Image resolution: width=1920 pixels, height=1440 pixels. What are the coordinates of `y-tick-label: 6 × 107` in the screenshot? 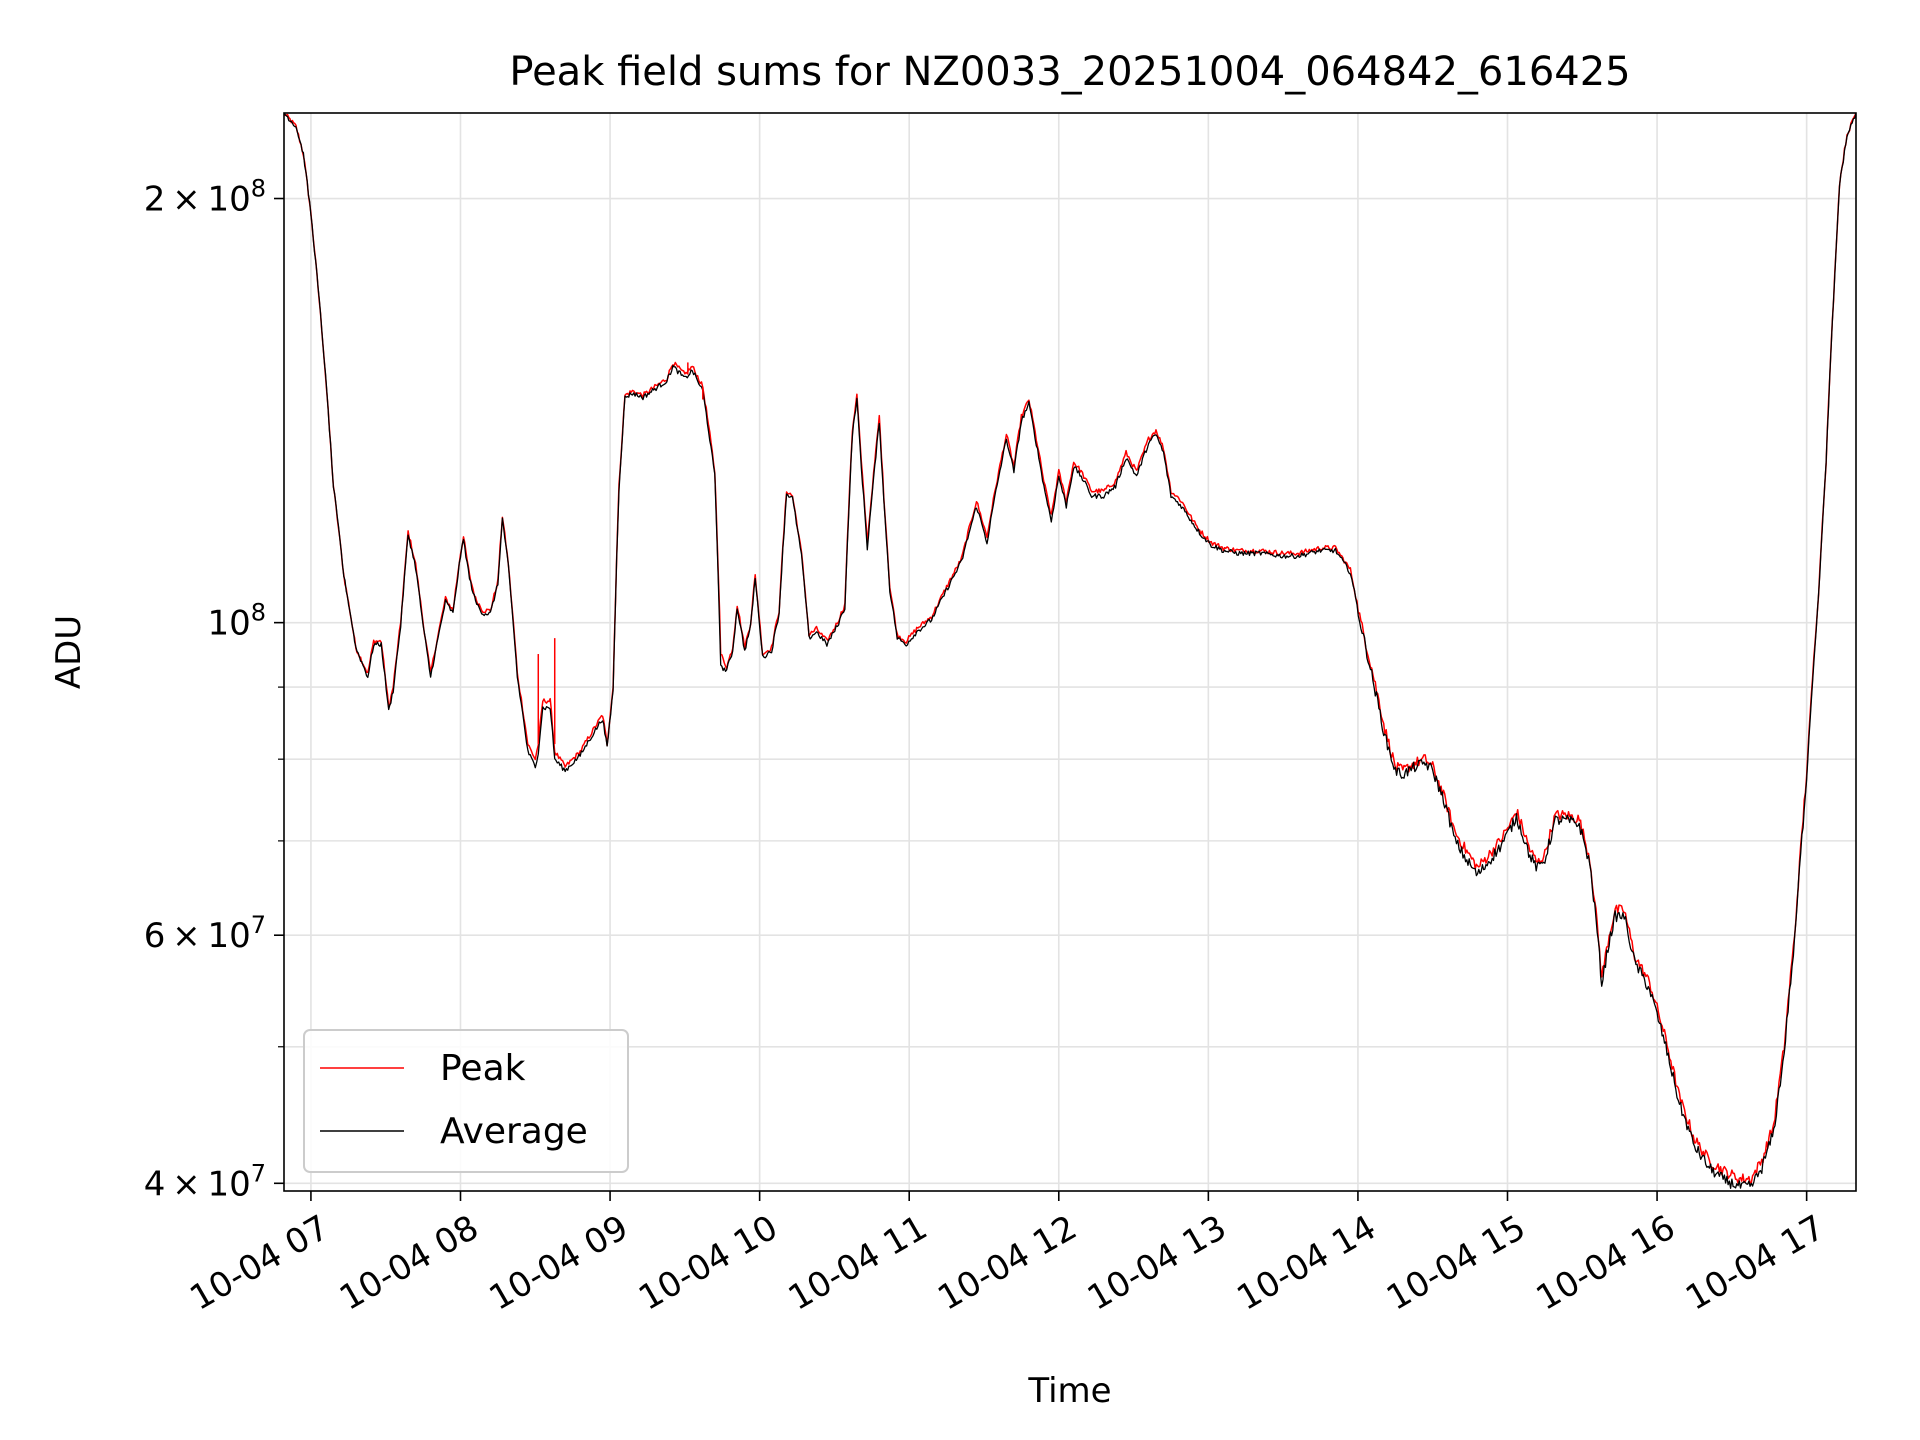 It's located at (205, 933).